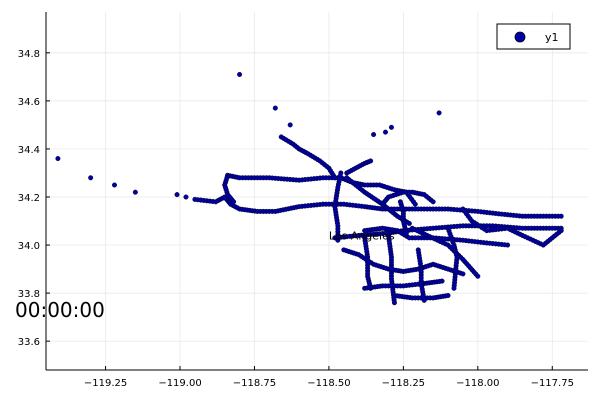 The image size is (600, 400). What do you see at coordinates (179, 383) in the screenshot?
I see `x-tick-label: −119.00` at bounding box center [179, 383].